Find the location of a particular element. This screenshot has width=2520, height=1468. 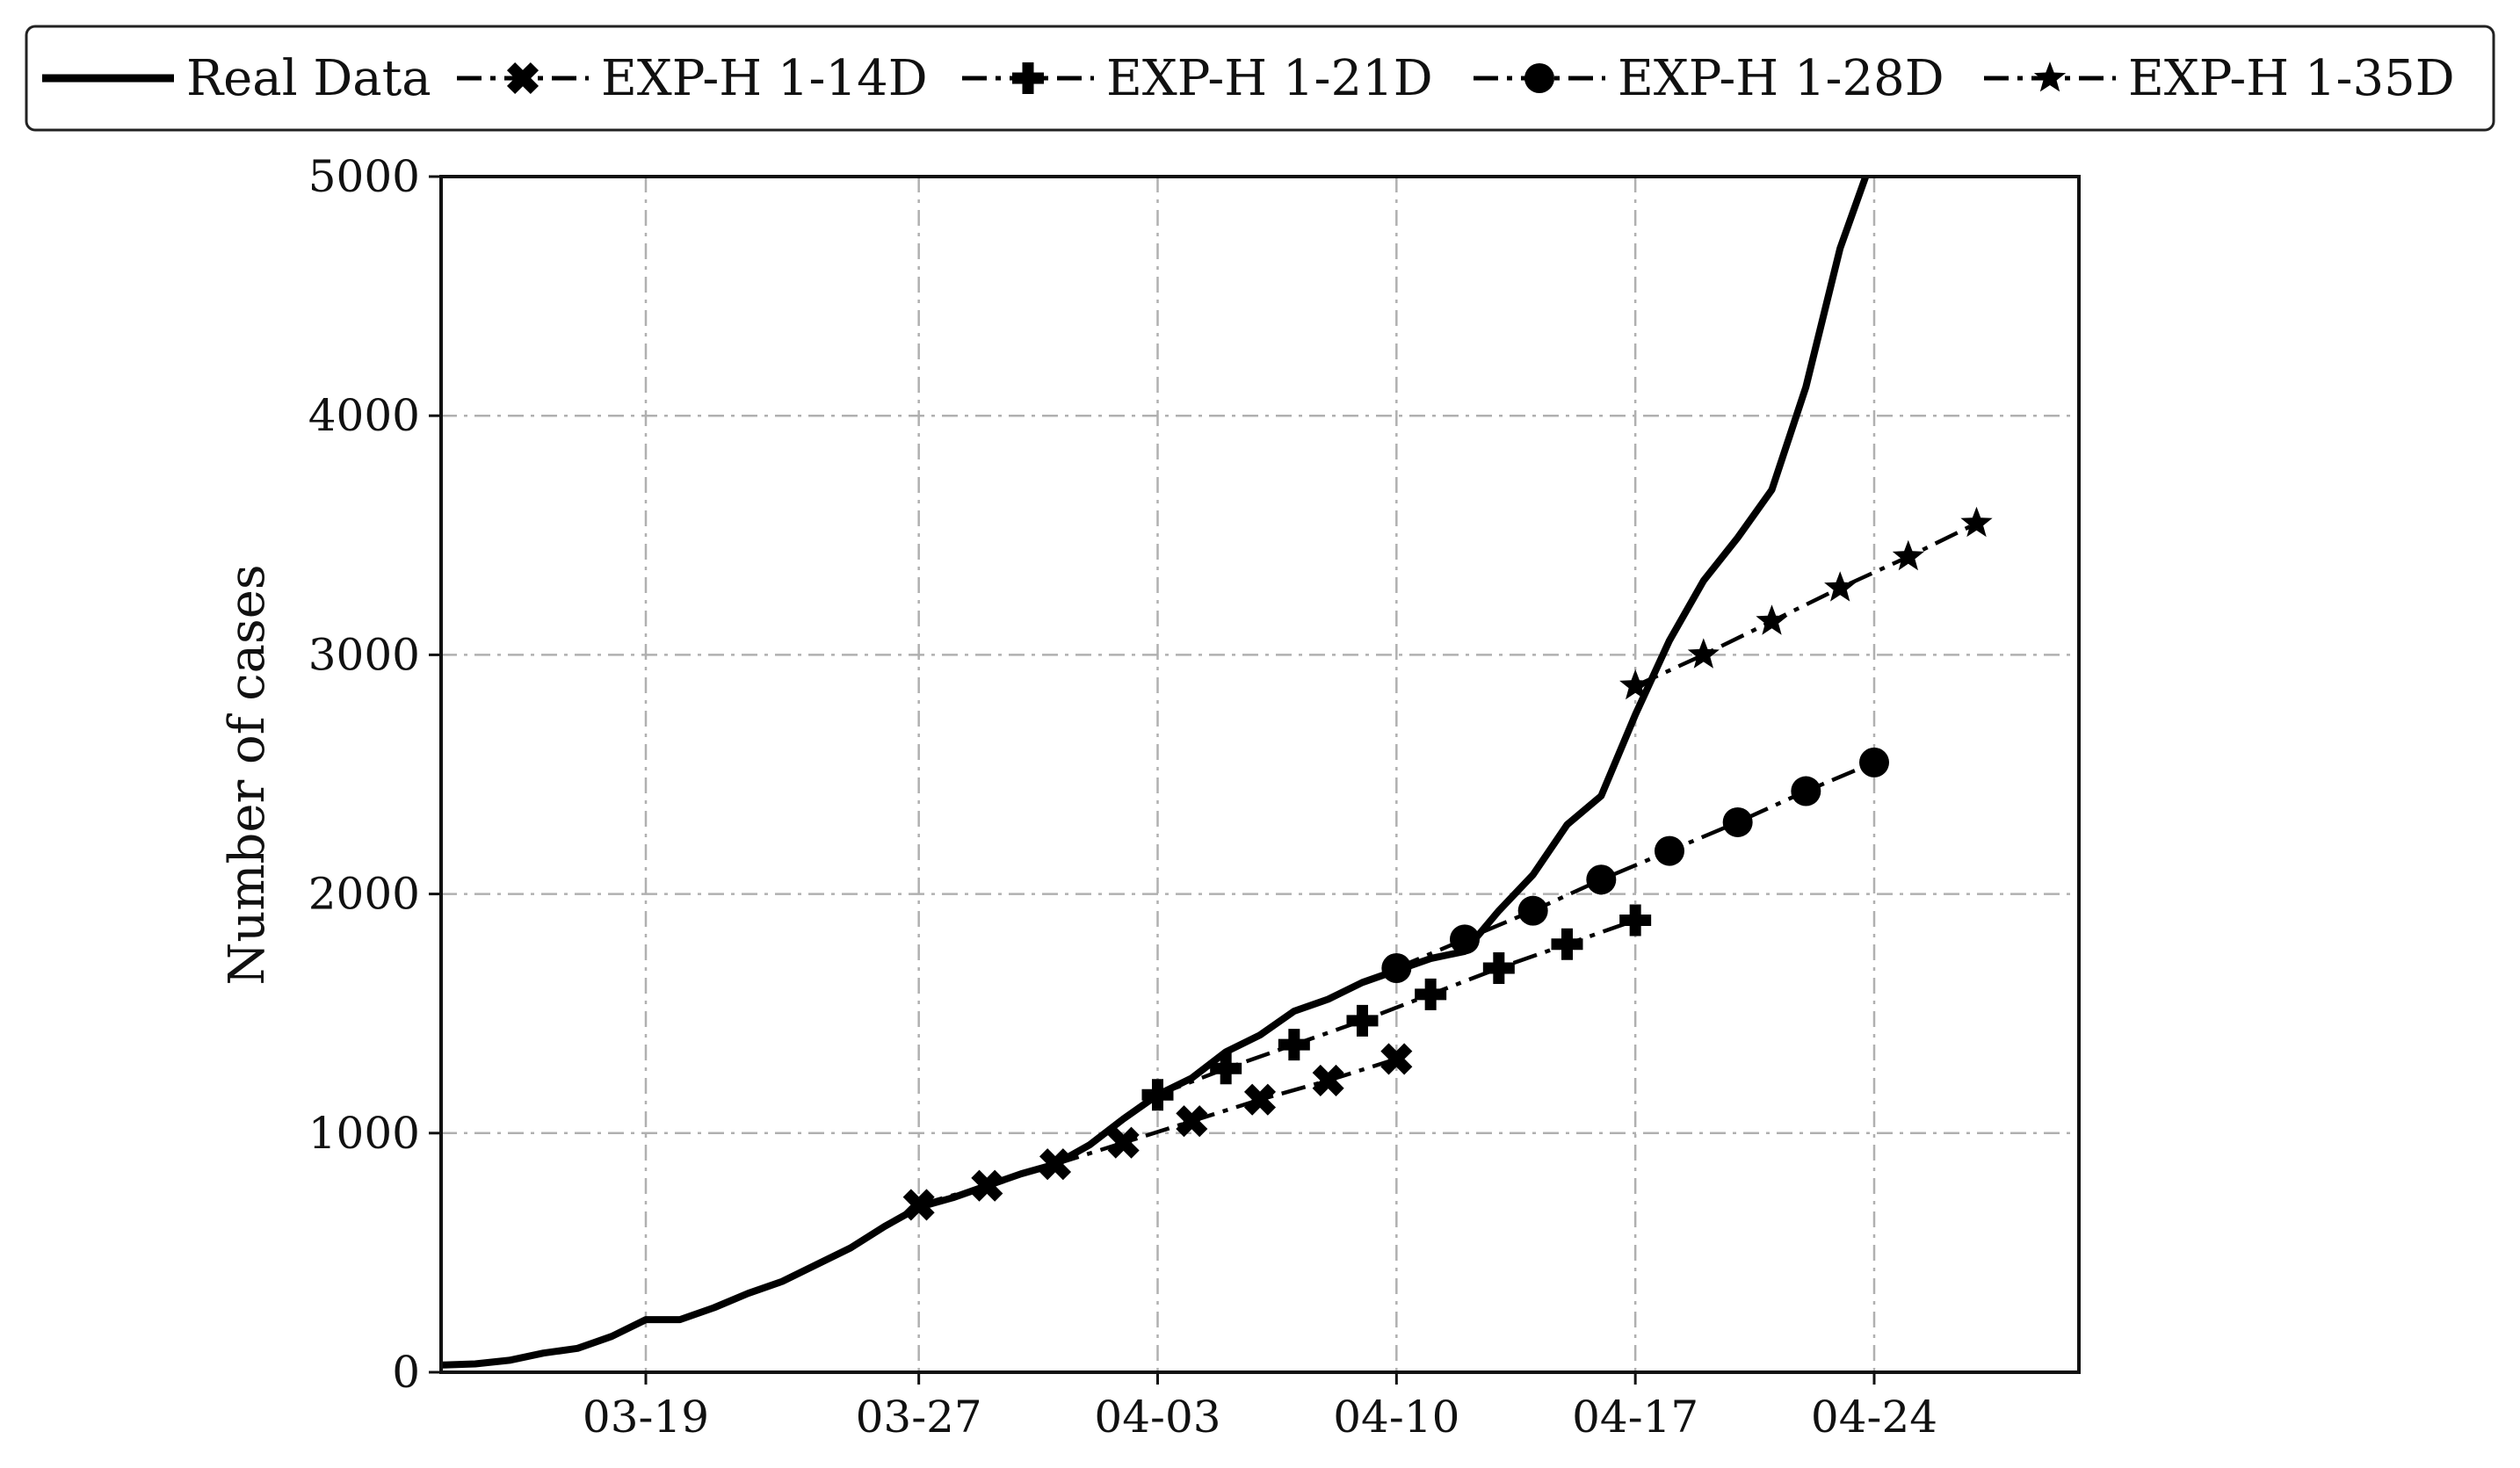

legend-entry: EXP-H 1-21D is located at coordinates (1197, 78).